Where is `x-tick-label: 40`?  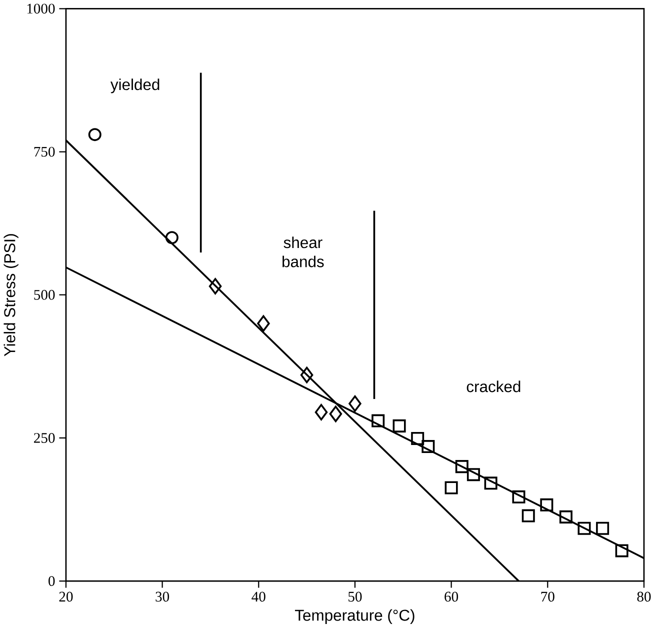
x-tick-label: 40 is located at coordinates (259, 597).